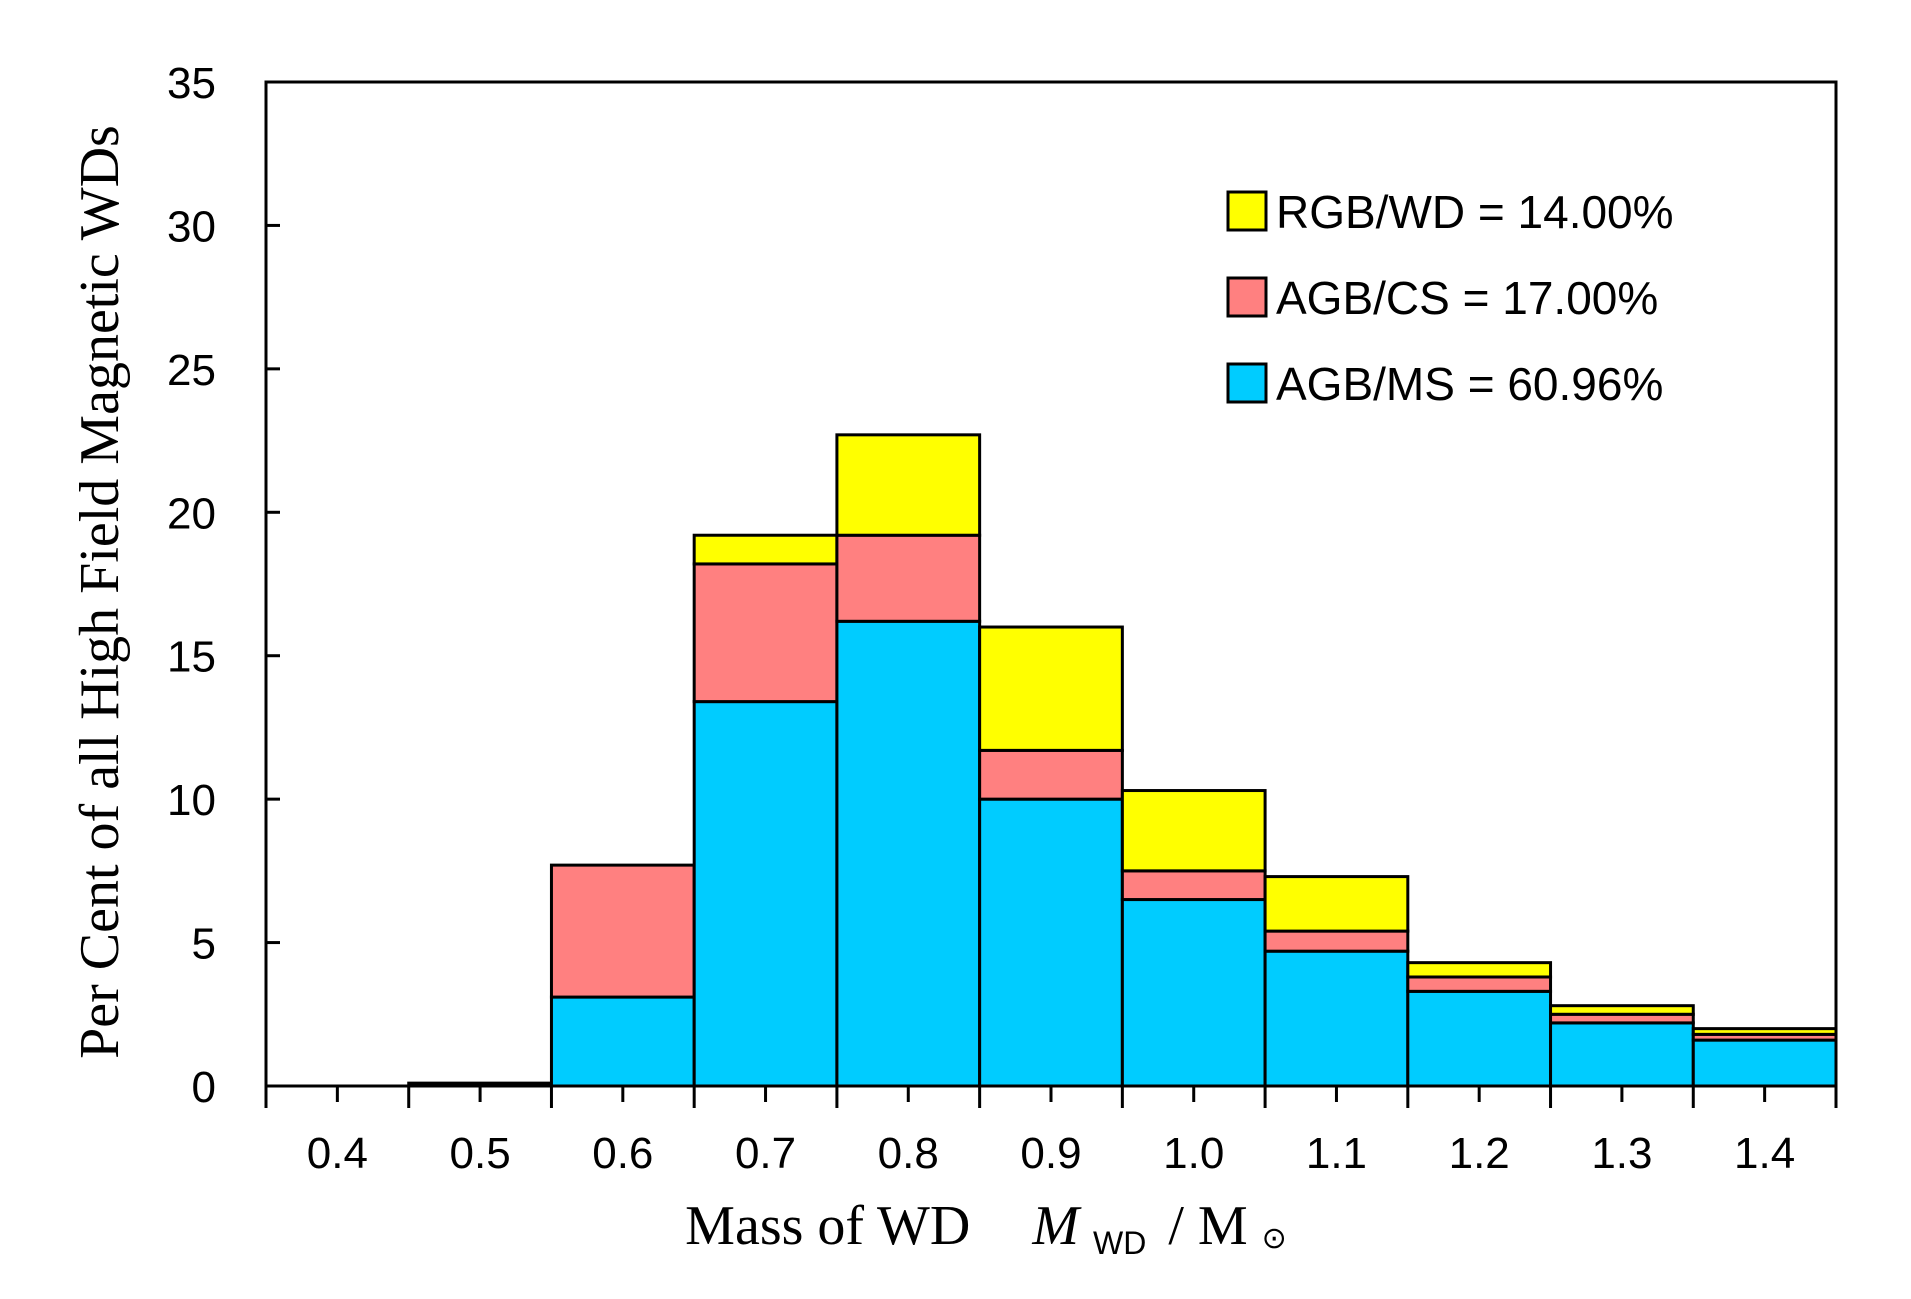 This screenshot has height=1299, width=1911. Describe the element at coordinates (1336, 941) in the screenshot. I see `bar-agb-cs-1.1` at that location.